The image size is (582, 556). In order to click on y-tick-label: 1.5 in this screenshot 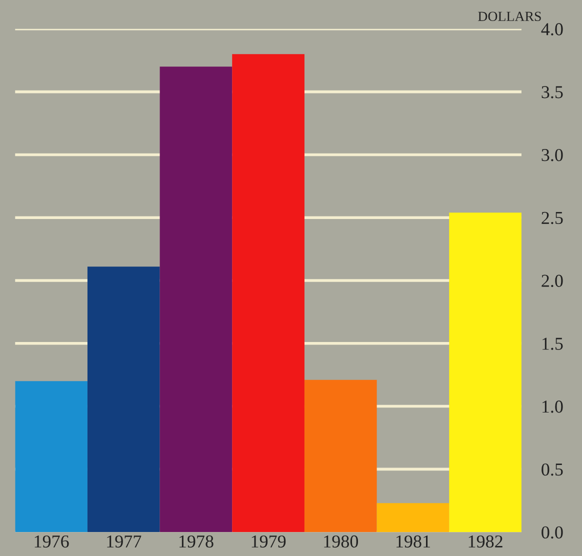, I will do `click(552, 344)`.